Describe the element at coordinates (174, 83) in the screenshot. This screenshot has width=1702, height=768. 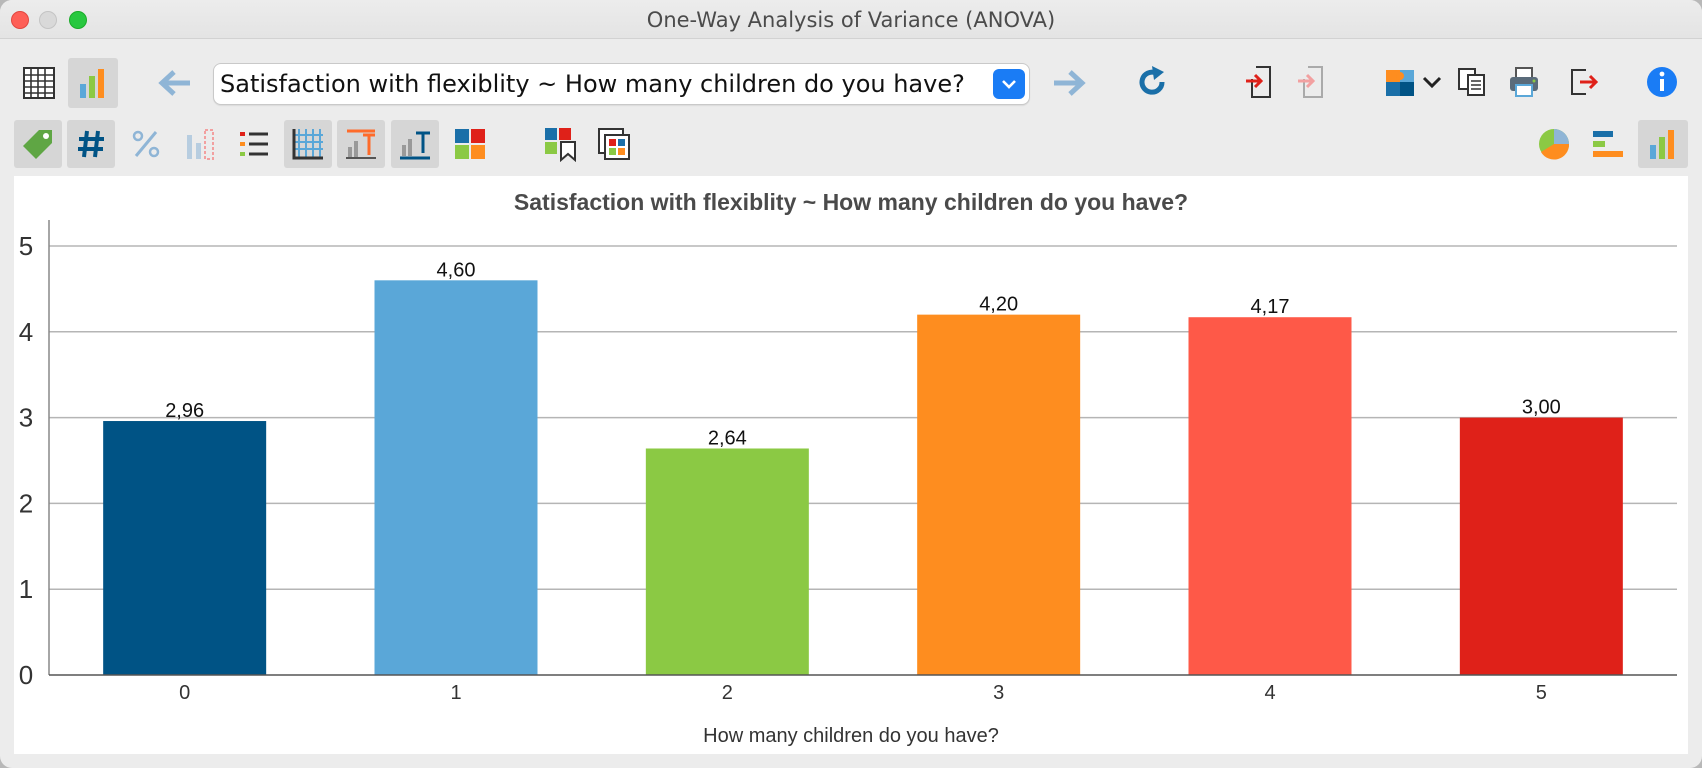
I see `back-arrow-icon` at that location.